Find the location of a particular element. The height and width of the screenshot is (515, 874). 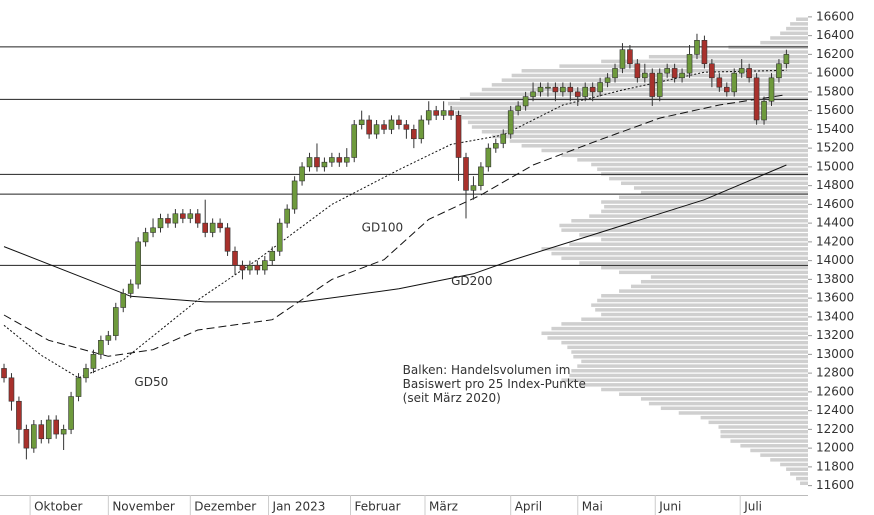

x-tick-label: Jan 2023 is located at coordinates (299, 507).